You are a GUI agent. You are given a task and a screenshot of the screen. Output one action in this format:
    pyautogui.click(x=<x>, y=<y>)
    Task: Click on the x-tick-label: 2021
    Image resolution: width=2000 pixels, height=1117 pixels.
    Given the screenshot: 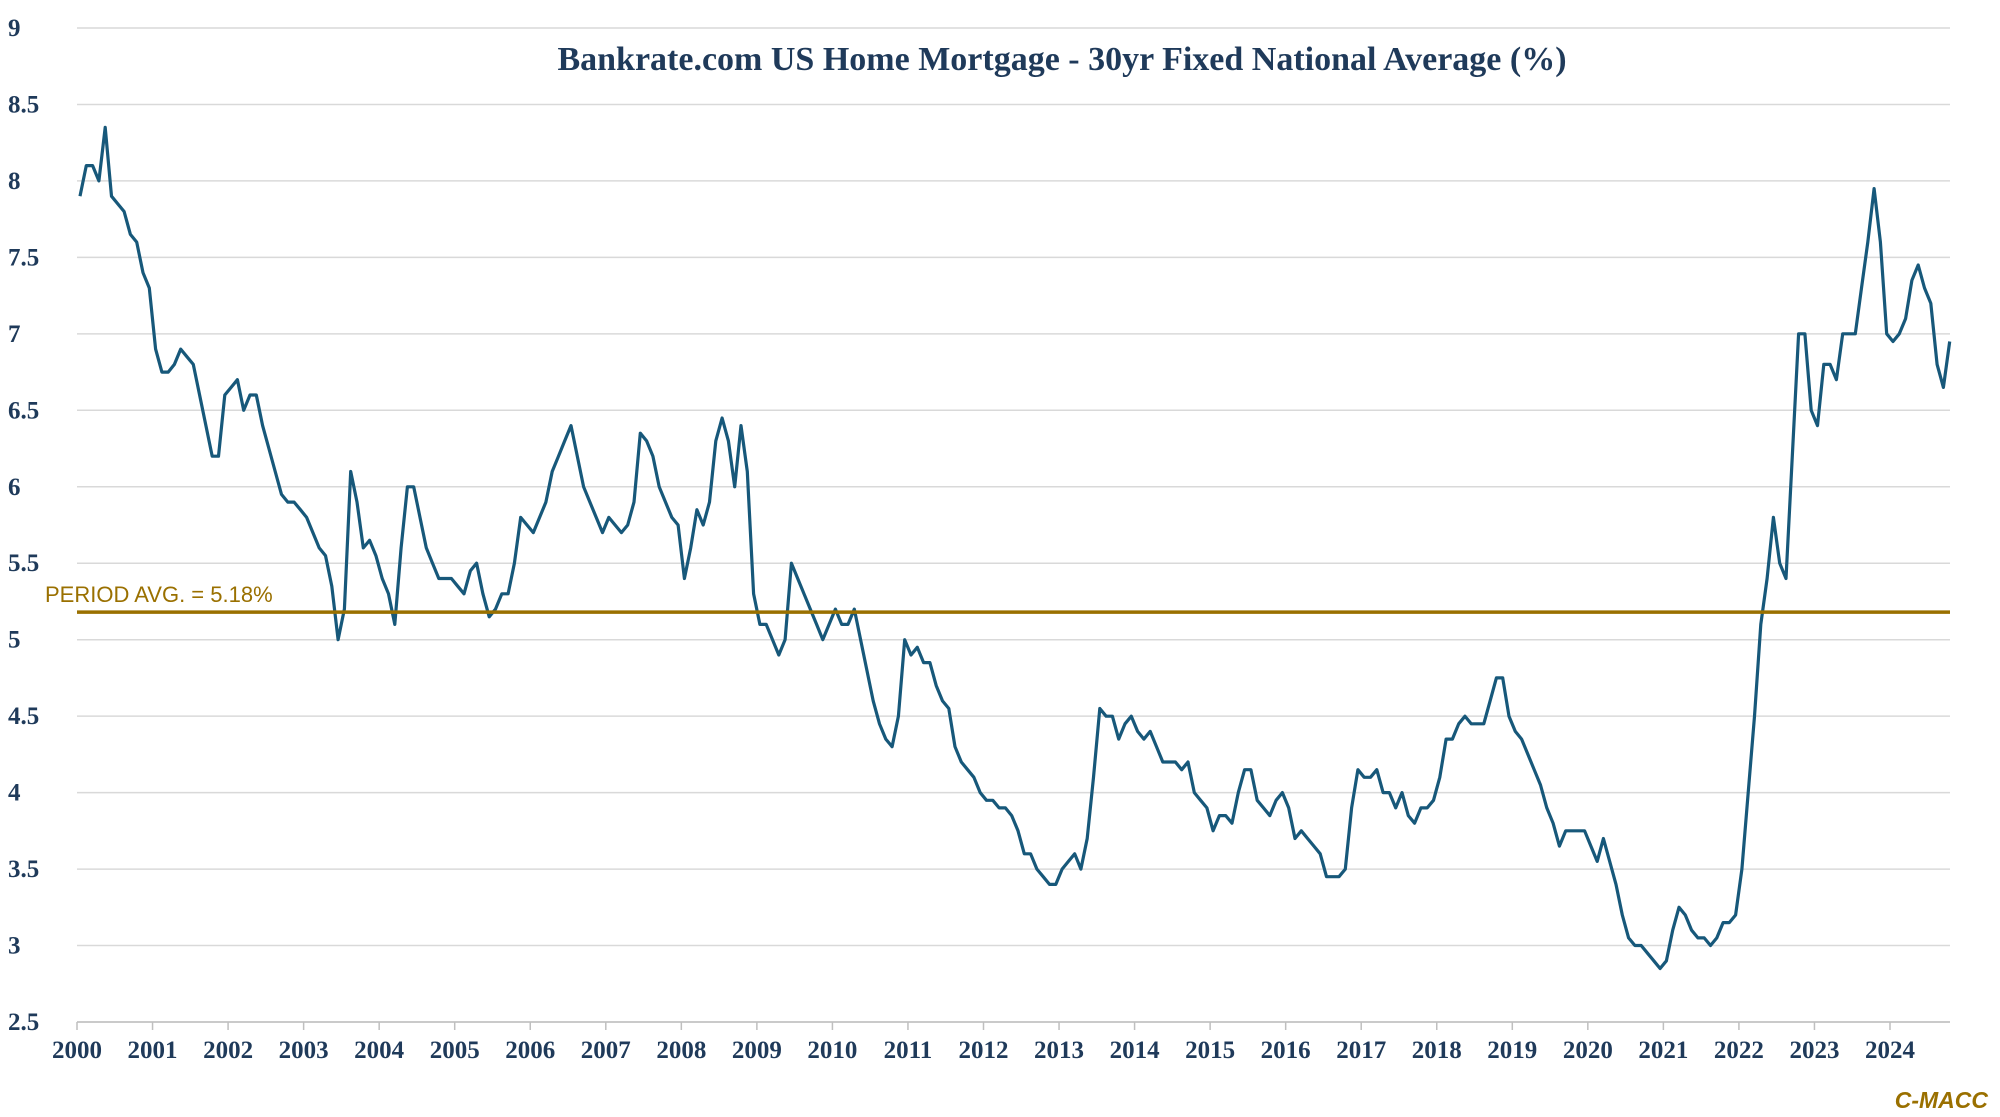 What is the action you would take?
    pyautogui.click(x=1663, y=1050)
    